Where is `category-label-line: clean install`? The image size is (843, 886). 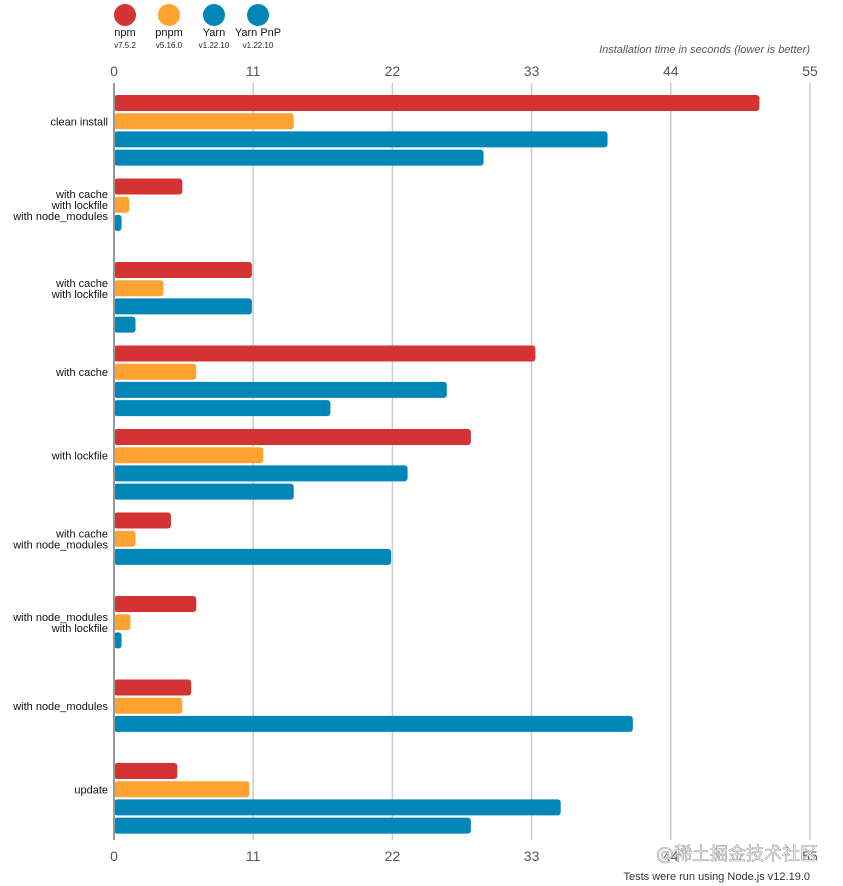 category-label-line: clean install is located at coordinates (79, 123).